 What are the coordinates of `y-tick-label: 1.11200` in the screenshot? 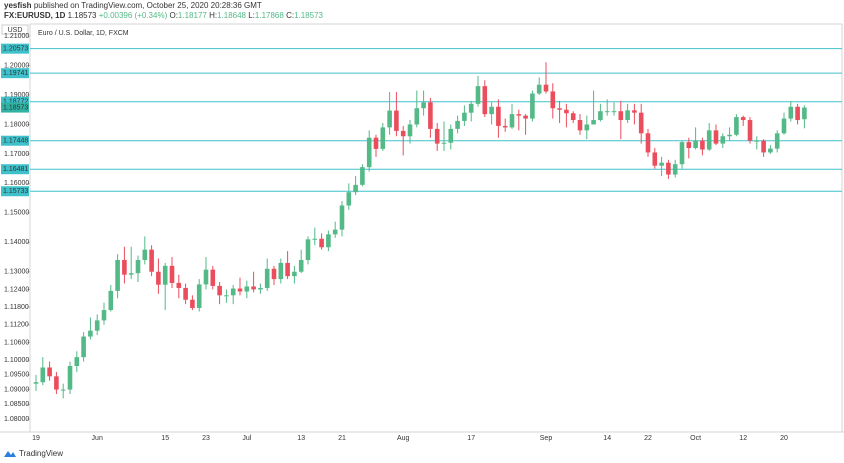 It's located at (16, 325).